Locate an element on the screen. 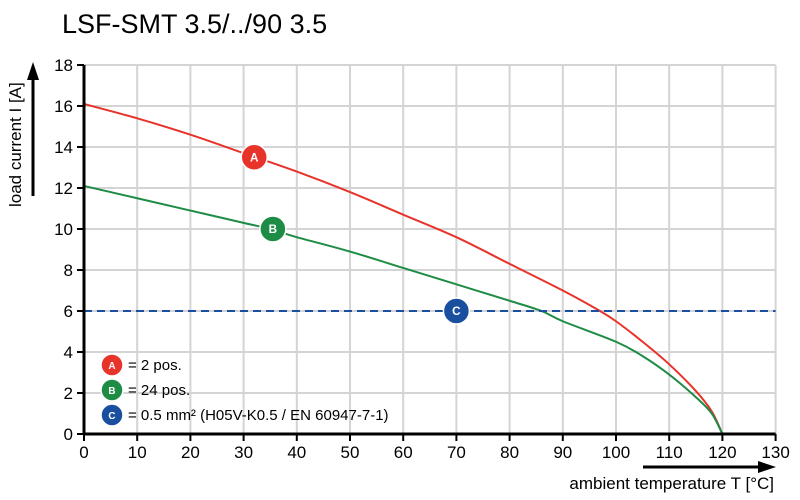 This screenshot has height=500, width=800. x-tick-label: 70 is located at coordinates (456, 452).